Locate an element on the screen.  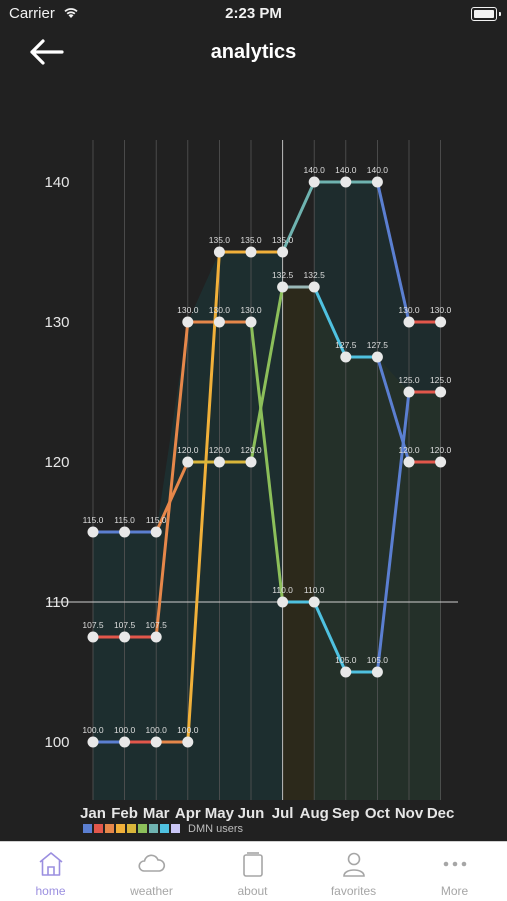
tab-label-favorites: favorites is located at coordinates (353, 891).